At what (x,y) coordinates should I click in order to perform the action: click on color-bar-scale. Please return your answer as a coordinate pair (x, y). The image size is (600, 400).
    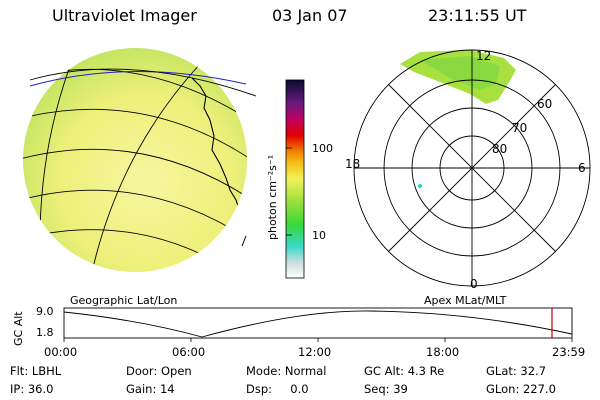
    Looking at the image, I should click on (295, 179).